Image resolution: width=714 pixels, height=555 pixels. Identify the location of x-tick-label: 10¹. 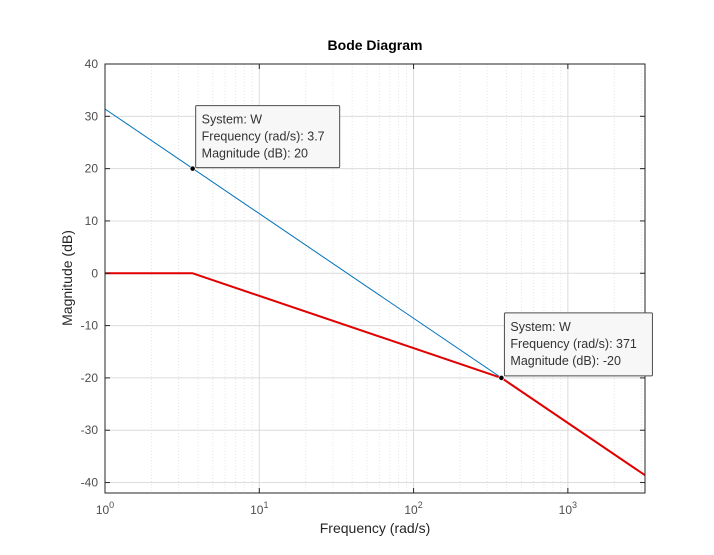
(259, 508).